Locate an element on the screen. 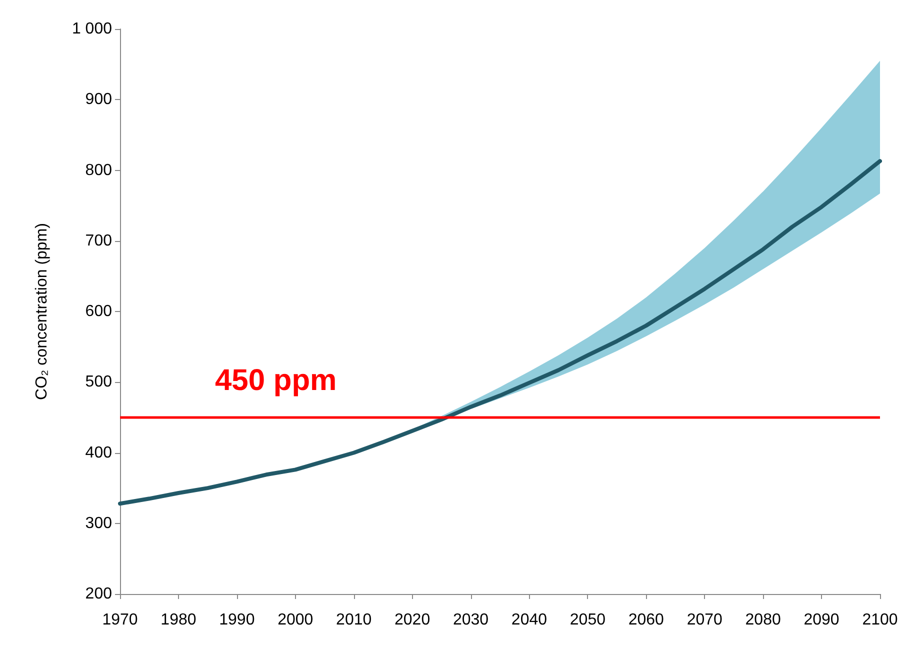 The width and height of the screenshot is (924, 663). y-tick-label: 900 is located at coordinates (98, 99).